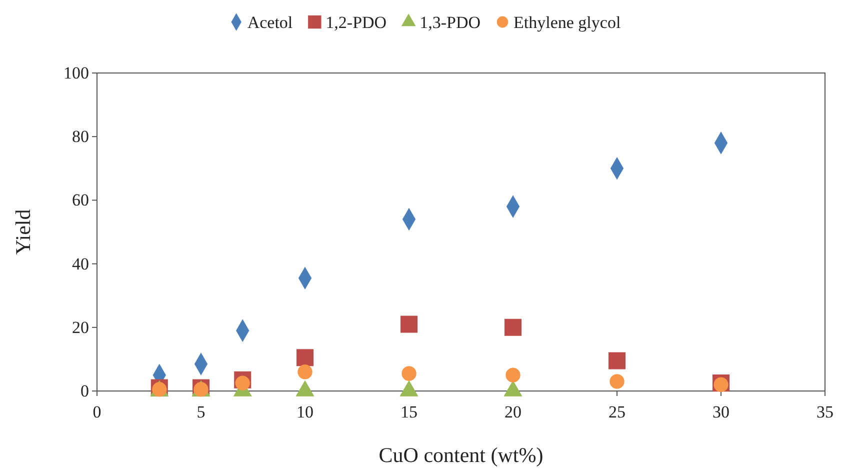  I want to click on x-tick-label: 5, so click(201, 412).